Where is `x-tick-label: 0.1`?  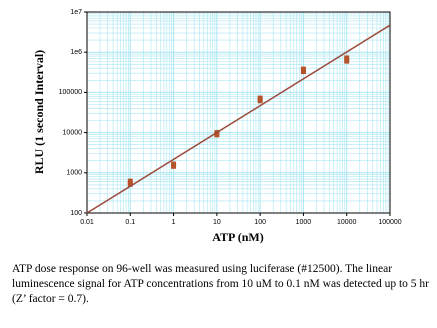
x-tick-label: 0.1 is located at coordinates (130, 222).